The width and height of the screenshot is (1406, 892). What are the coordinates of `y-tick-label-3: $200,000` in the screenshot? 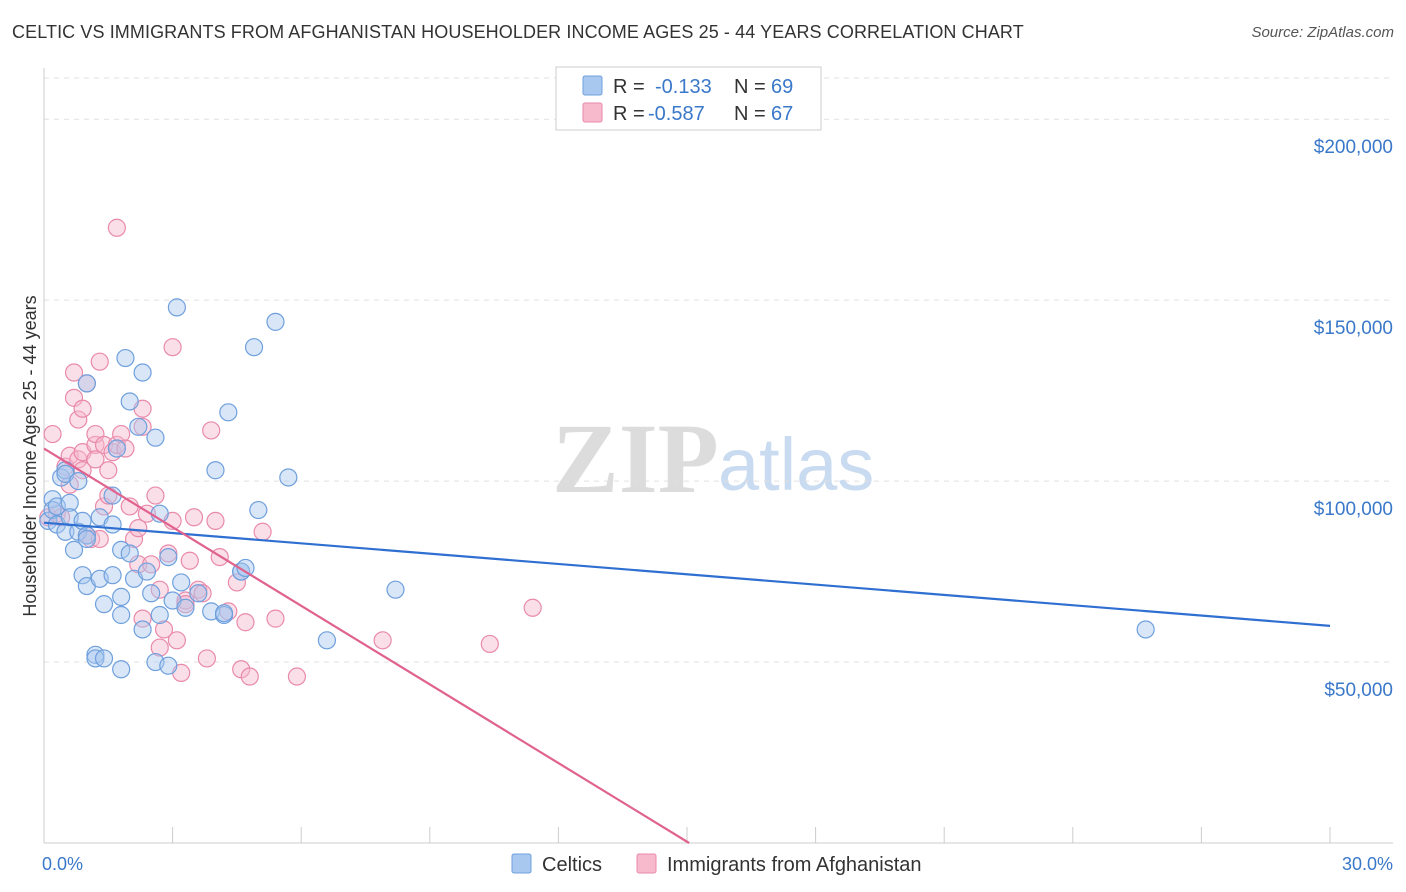 It's located at (1353, 147).